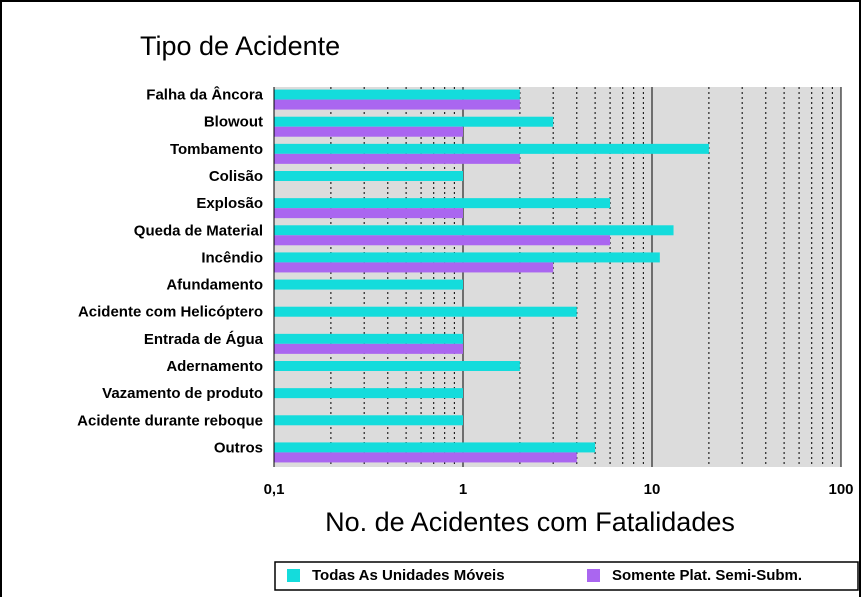 Image resolution: width=862 pixels, height=597 pixels. Describe the element at coordinates (408, 575) in the screenshot. I see `legend-label: Todas As Unidades Móveis` at that location.